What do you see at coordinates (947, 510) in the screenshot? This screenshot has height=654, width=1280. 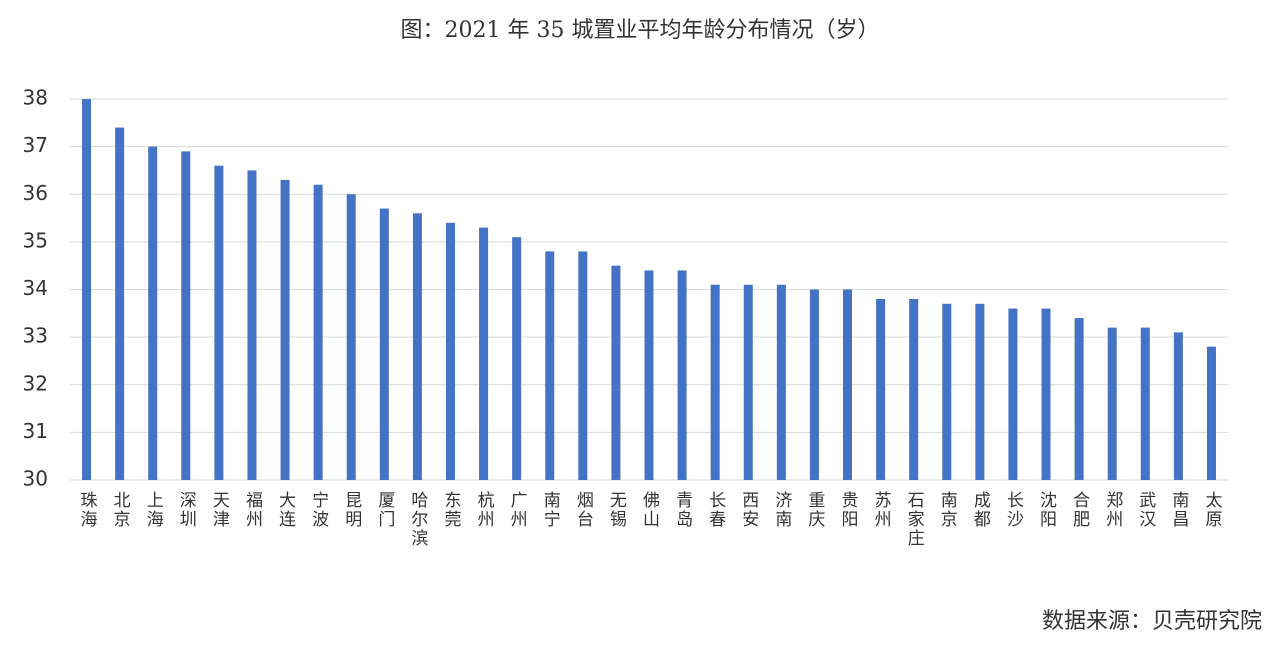 I see `x-tick-label: 南京` at bounding box center [947, 510].